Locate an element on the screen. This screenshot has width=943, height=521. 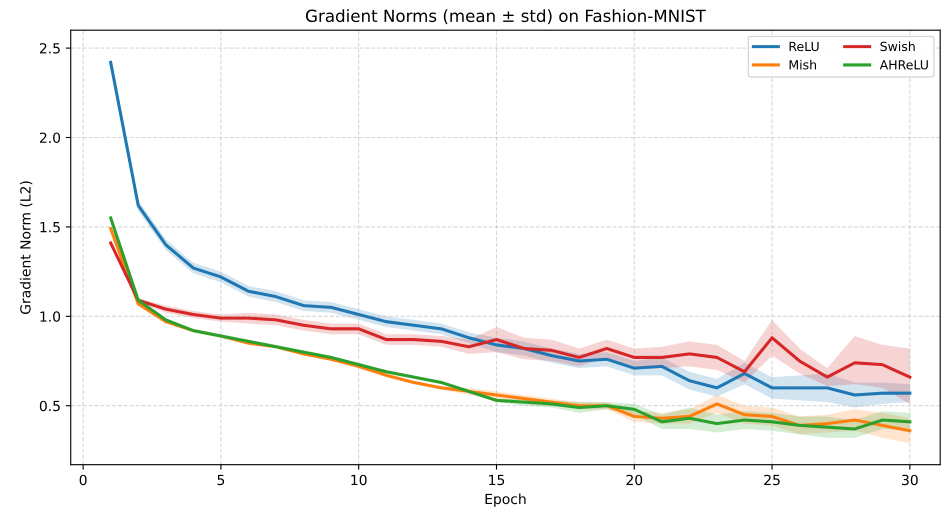
legend-label: Mish is located at coordinates (803, 65).